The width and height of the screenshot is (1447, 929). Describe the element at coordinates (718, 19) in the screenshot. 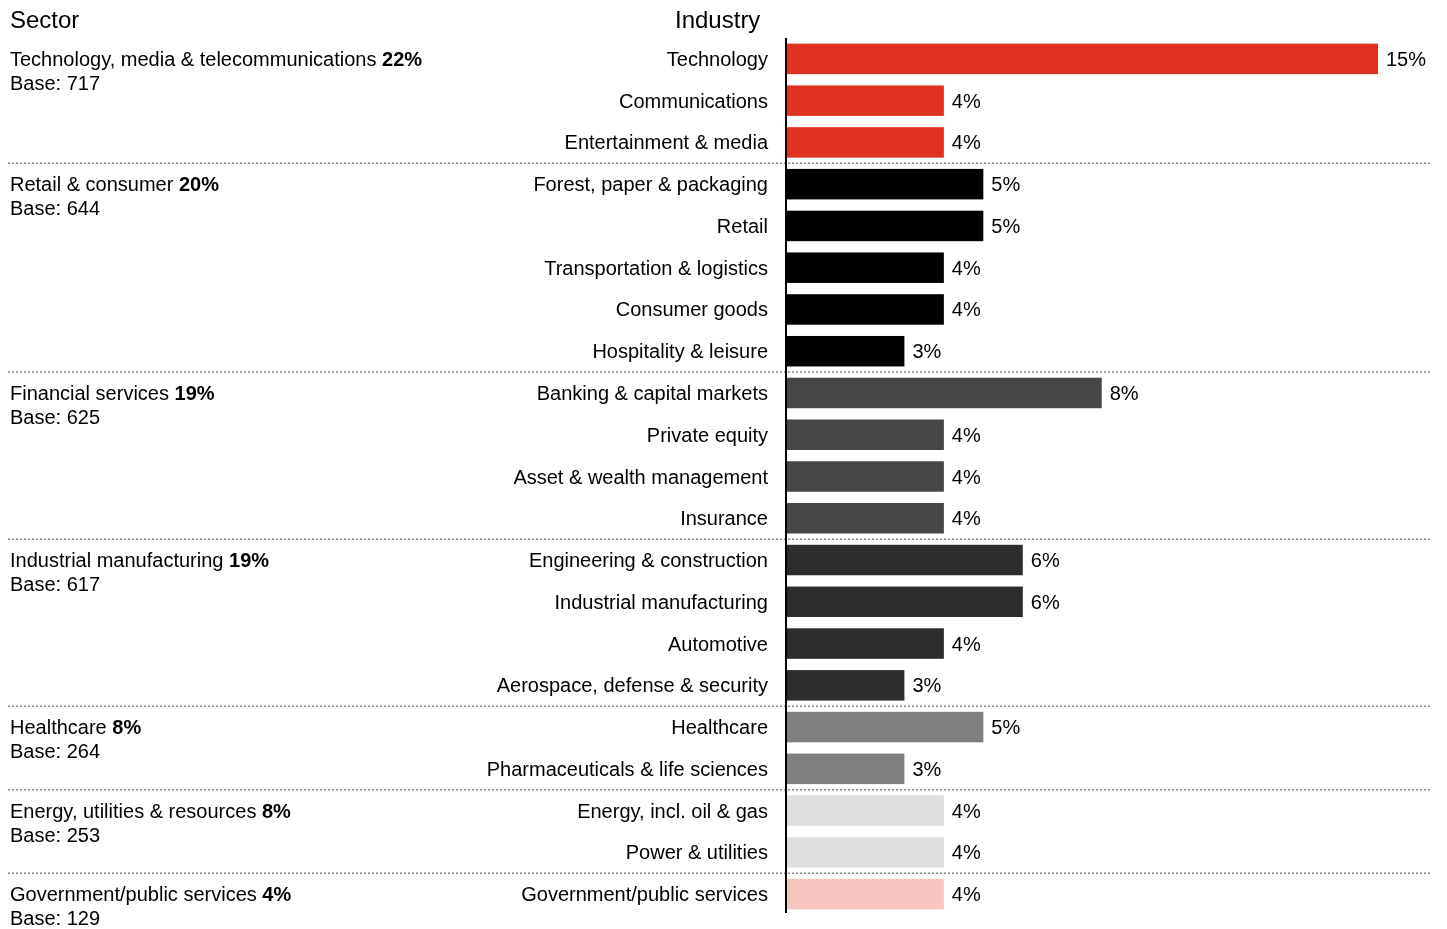

I see `y-axis-title: Industry` at that location.